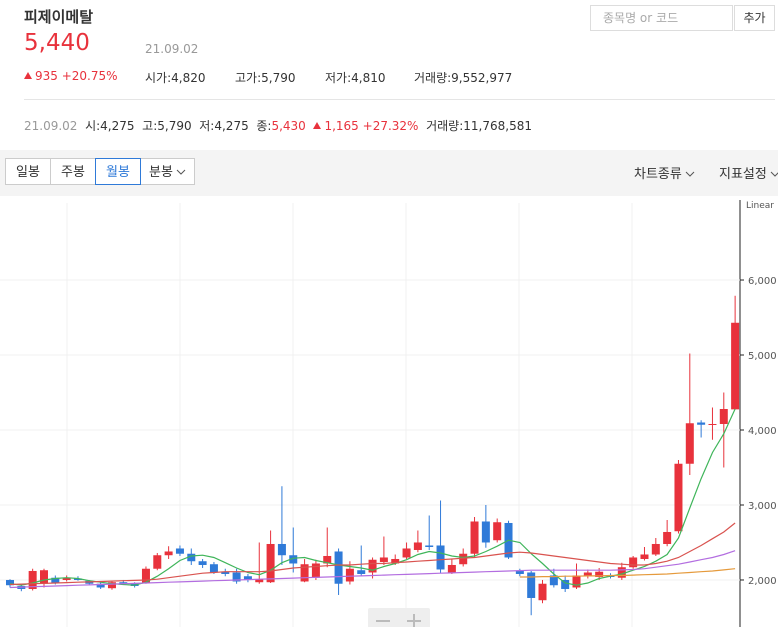  Describe the element at coordinates (89, 76) in the screenshot. I see `change-rate: +20.75%` at that location.